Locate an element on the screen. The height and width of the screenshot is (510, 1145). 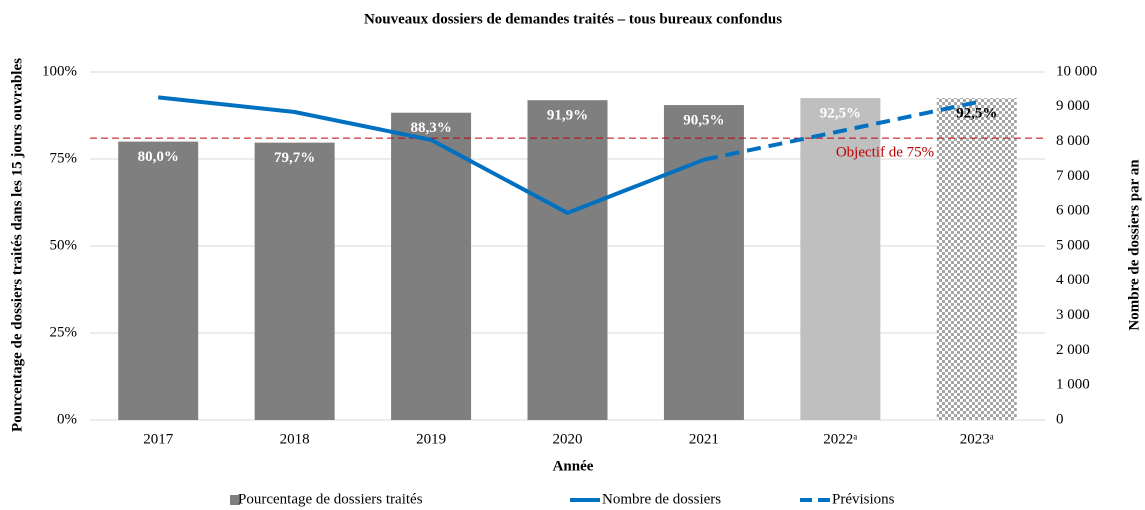
x-tick-label: 2019 is located at coordinates (431, 439).